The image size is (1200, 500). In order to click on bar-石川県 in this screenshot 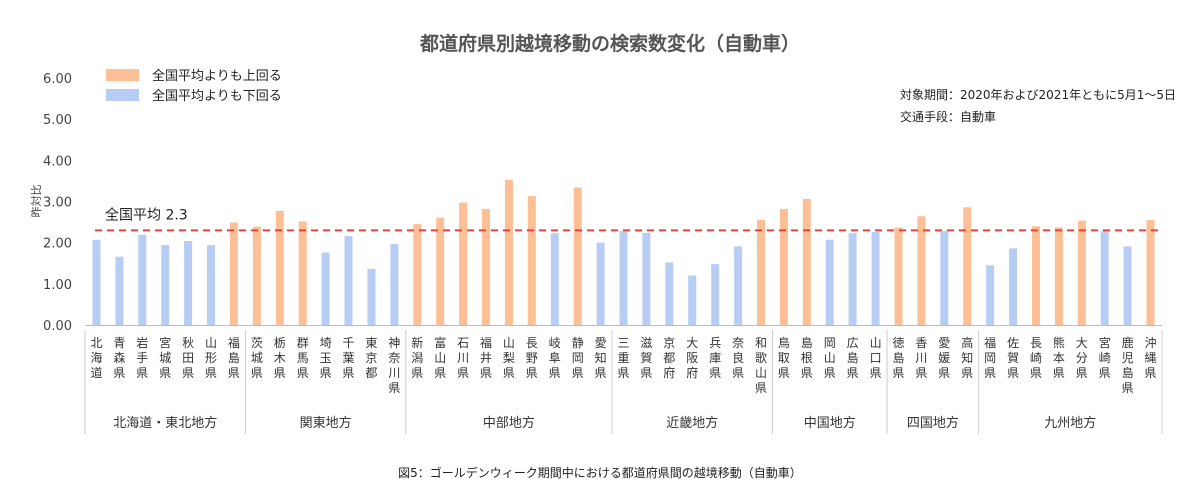, I will do `click(463, 263)`.